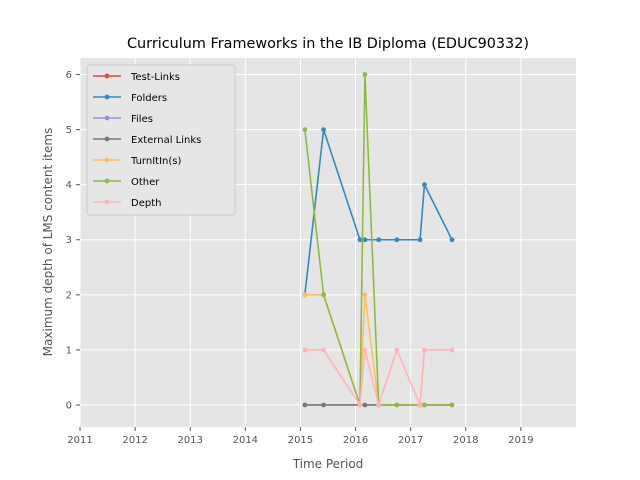  What do you see at coordinates (155, 161) in the screenshot?
I see `legend-label: TurnItIn(s)` at bounding box center [155, 161].